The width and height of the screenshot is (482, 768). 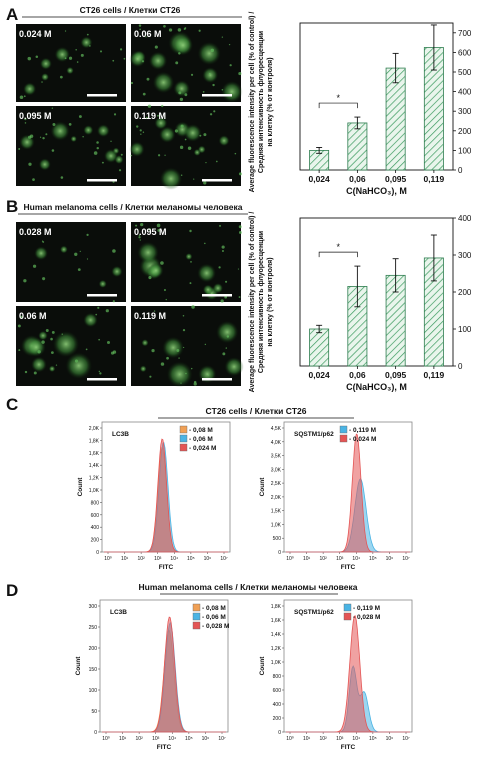 What do you see at coordinates (118, 612) in the screenshot?
I see `marker-label: LC3B` at bounding box center [118, 612].